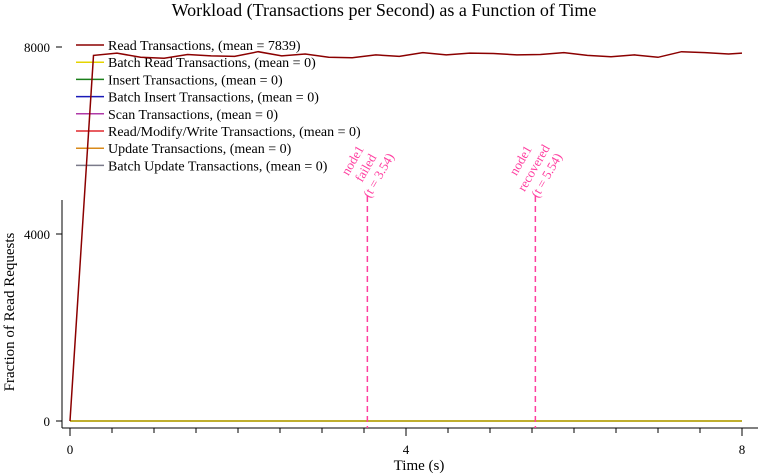 Image resolution: width=768 pixels, height=476 pixels. Describe the element at coordinates (406, 449) in the screenshot. I see `x-tick-label: 4` at that location.